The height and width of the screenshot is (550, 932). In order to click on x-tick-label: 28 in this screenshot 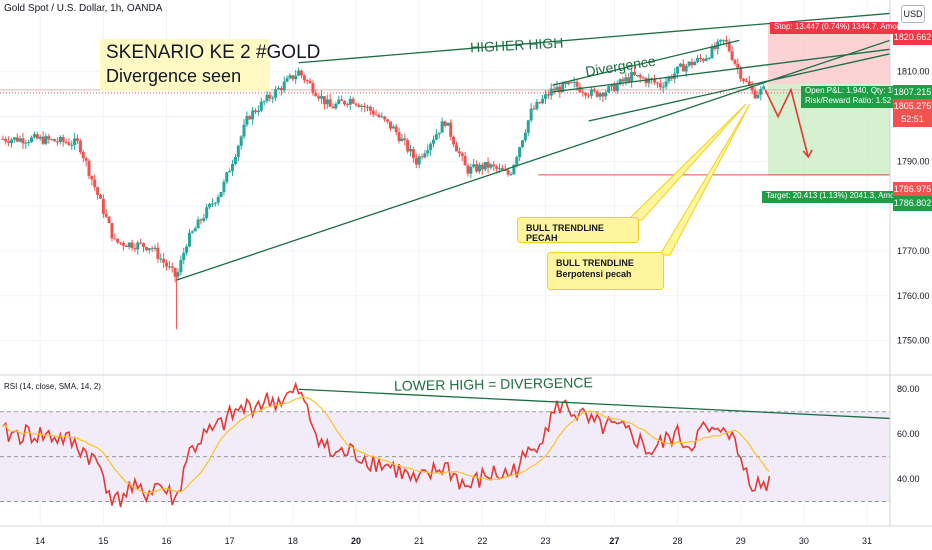, I will do `click(678, 541)`.